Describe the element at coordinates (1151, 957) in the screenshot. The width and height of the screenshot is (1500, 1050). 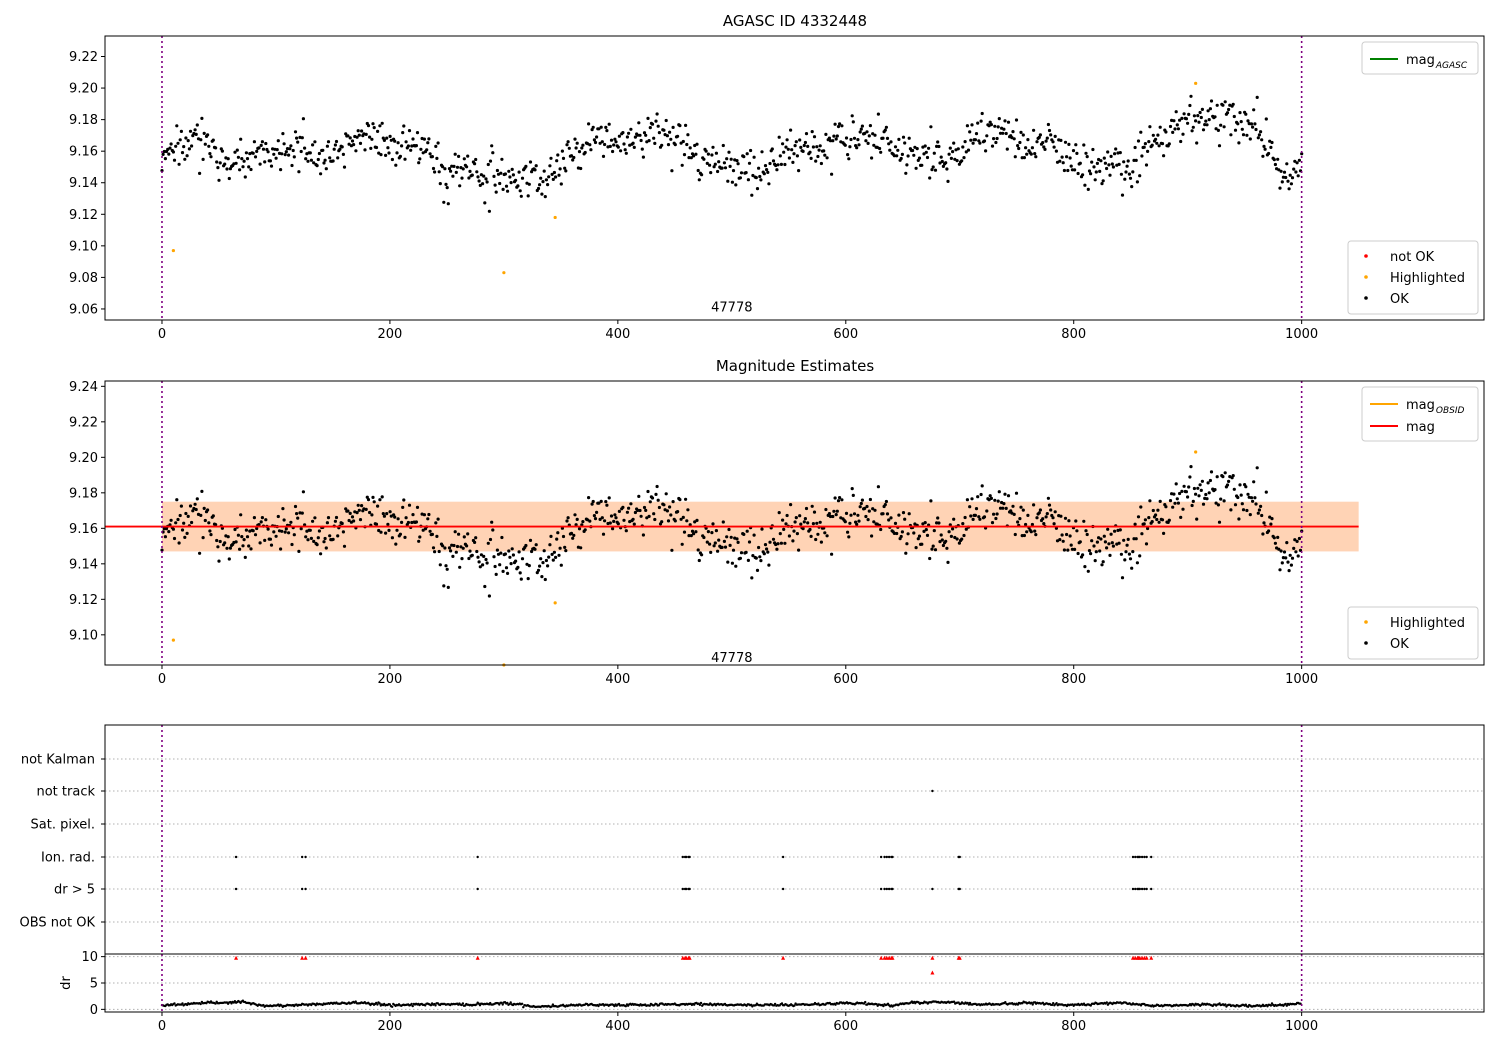
I see `dr-flagged-point` at that location.